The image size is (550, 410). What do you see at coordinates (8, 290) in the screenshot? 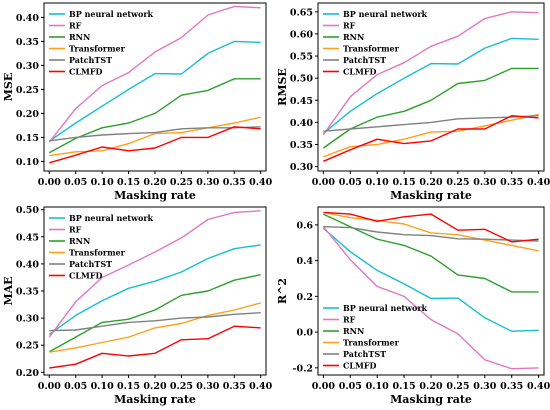
I see `y-axis-title: MAE` at bounding box center [8, 290].